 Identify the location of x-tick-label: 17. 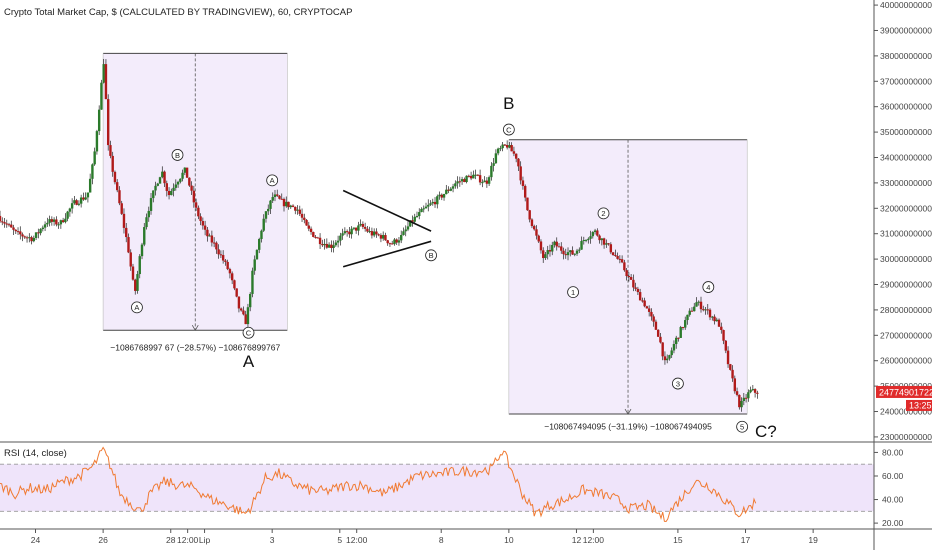
(746, 540).